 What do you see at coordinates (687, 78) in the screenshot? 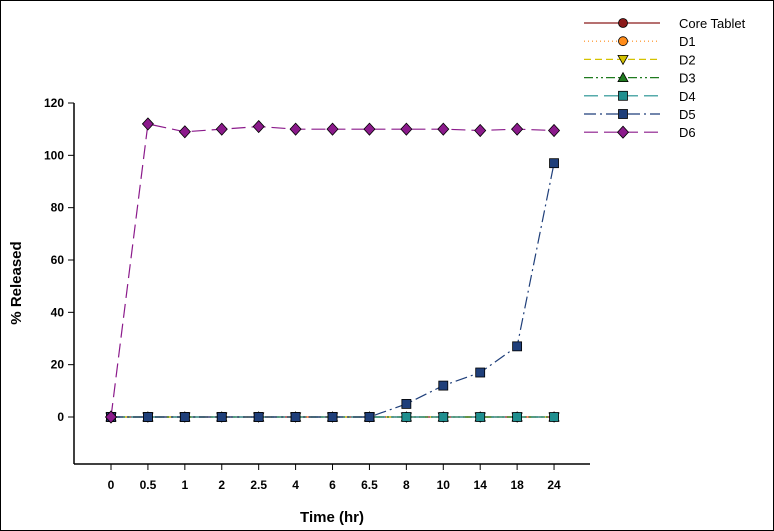
I see `legend-label: D3` at bounding box center [687, 78].